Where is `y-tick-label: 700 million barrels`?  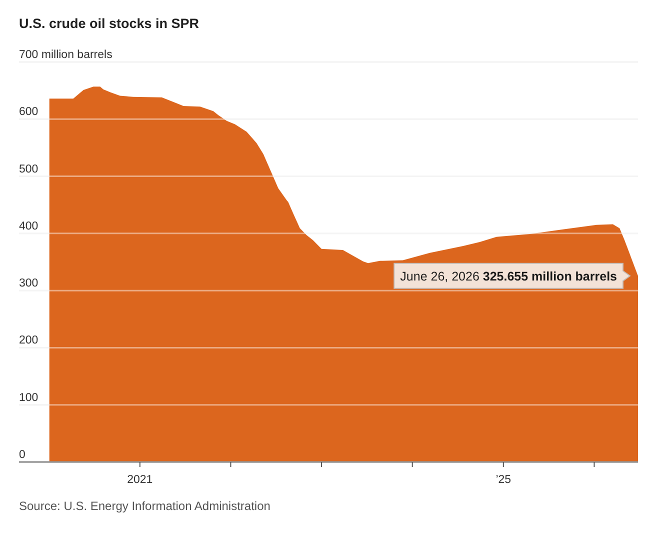
y-tick-label: 700 million barrels is located at coordinates (66, 55).